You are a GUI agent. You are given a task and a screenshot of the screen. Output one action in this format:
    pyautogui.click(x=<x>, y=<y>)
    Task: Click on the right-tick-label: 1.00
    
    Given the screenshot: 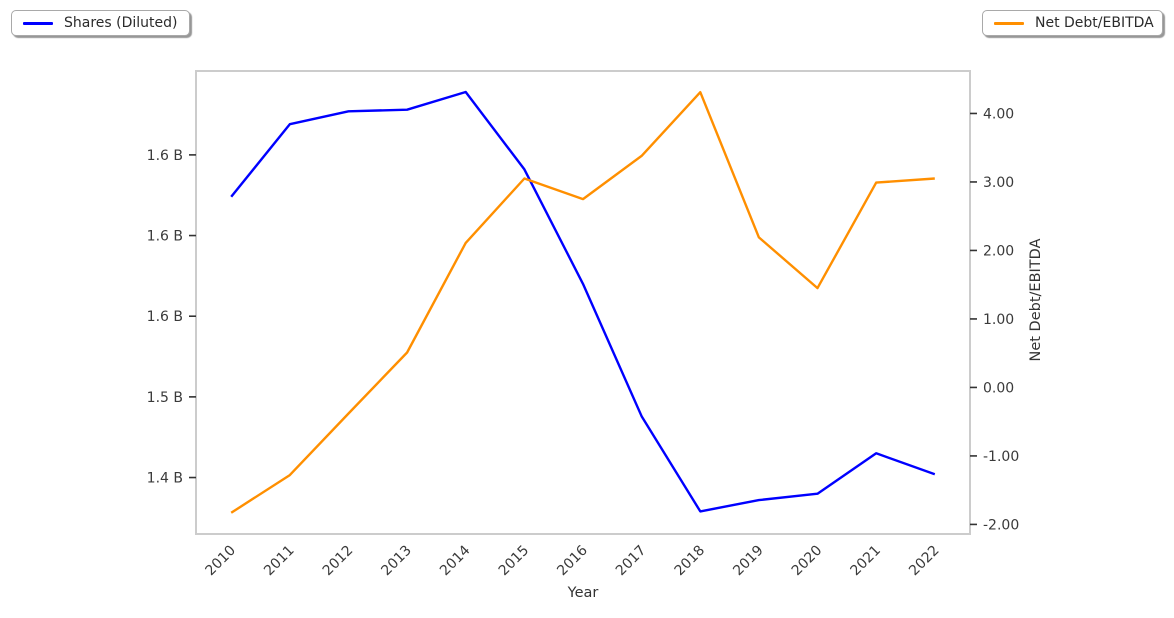 What is the action you would take?
    pyautogui.click(x=998, y=320)
    